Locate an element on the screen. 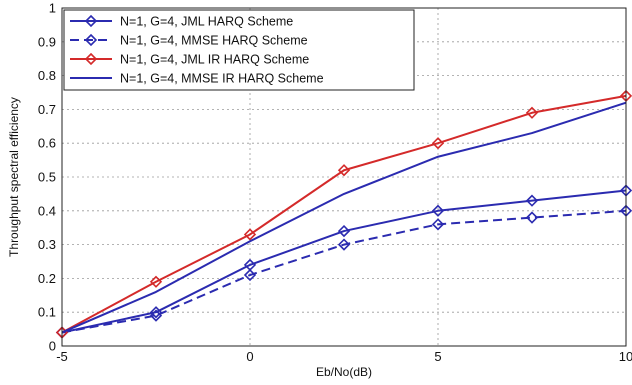 The height and width of the screenshot is (385, 632). y-tick-label: 0.3 is located at coordinates (47, 244).